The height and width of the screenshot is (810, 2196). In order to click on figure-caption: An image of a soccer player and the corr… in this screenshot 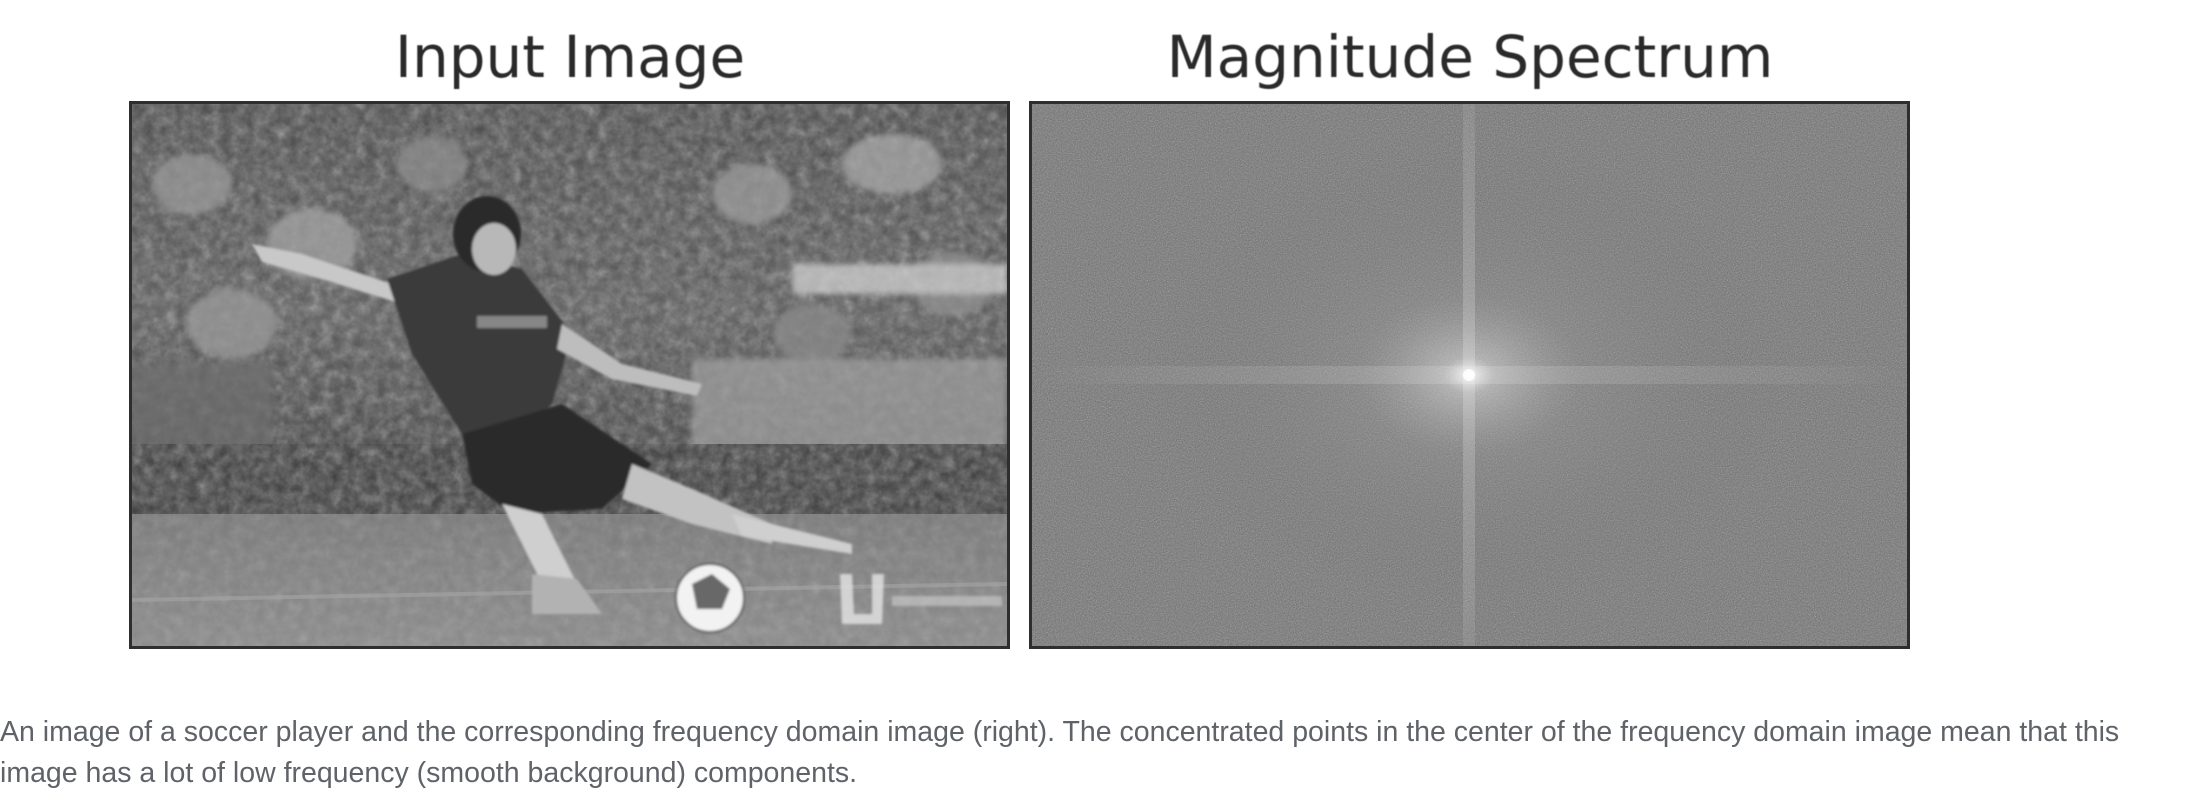, I will do `click(1060, 752)`.